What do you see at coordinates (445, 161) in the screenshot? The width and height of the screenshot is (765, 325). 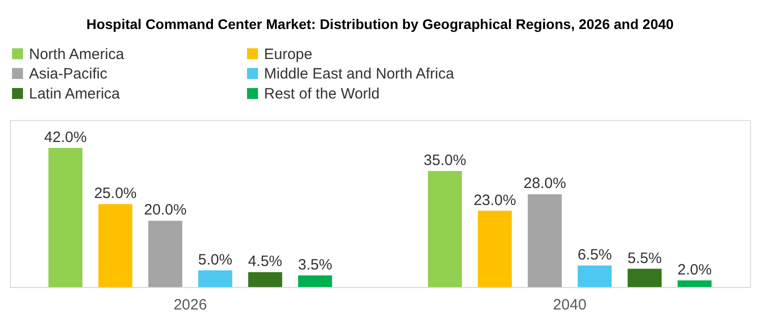 I see `data-label: 35.0%` at bounding box center [445, 161].